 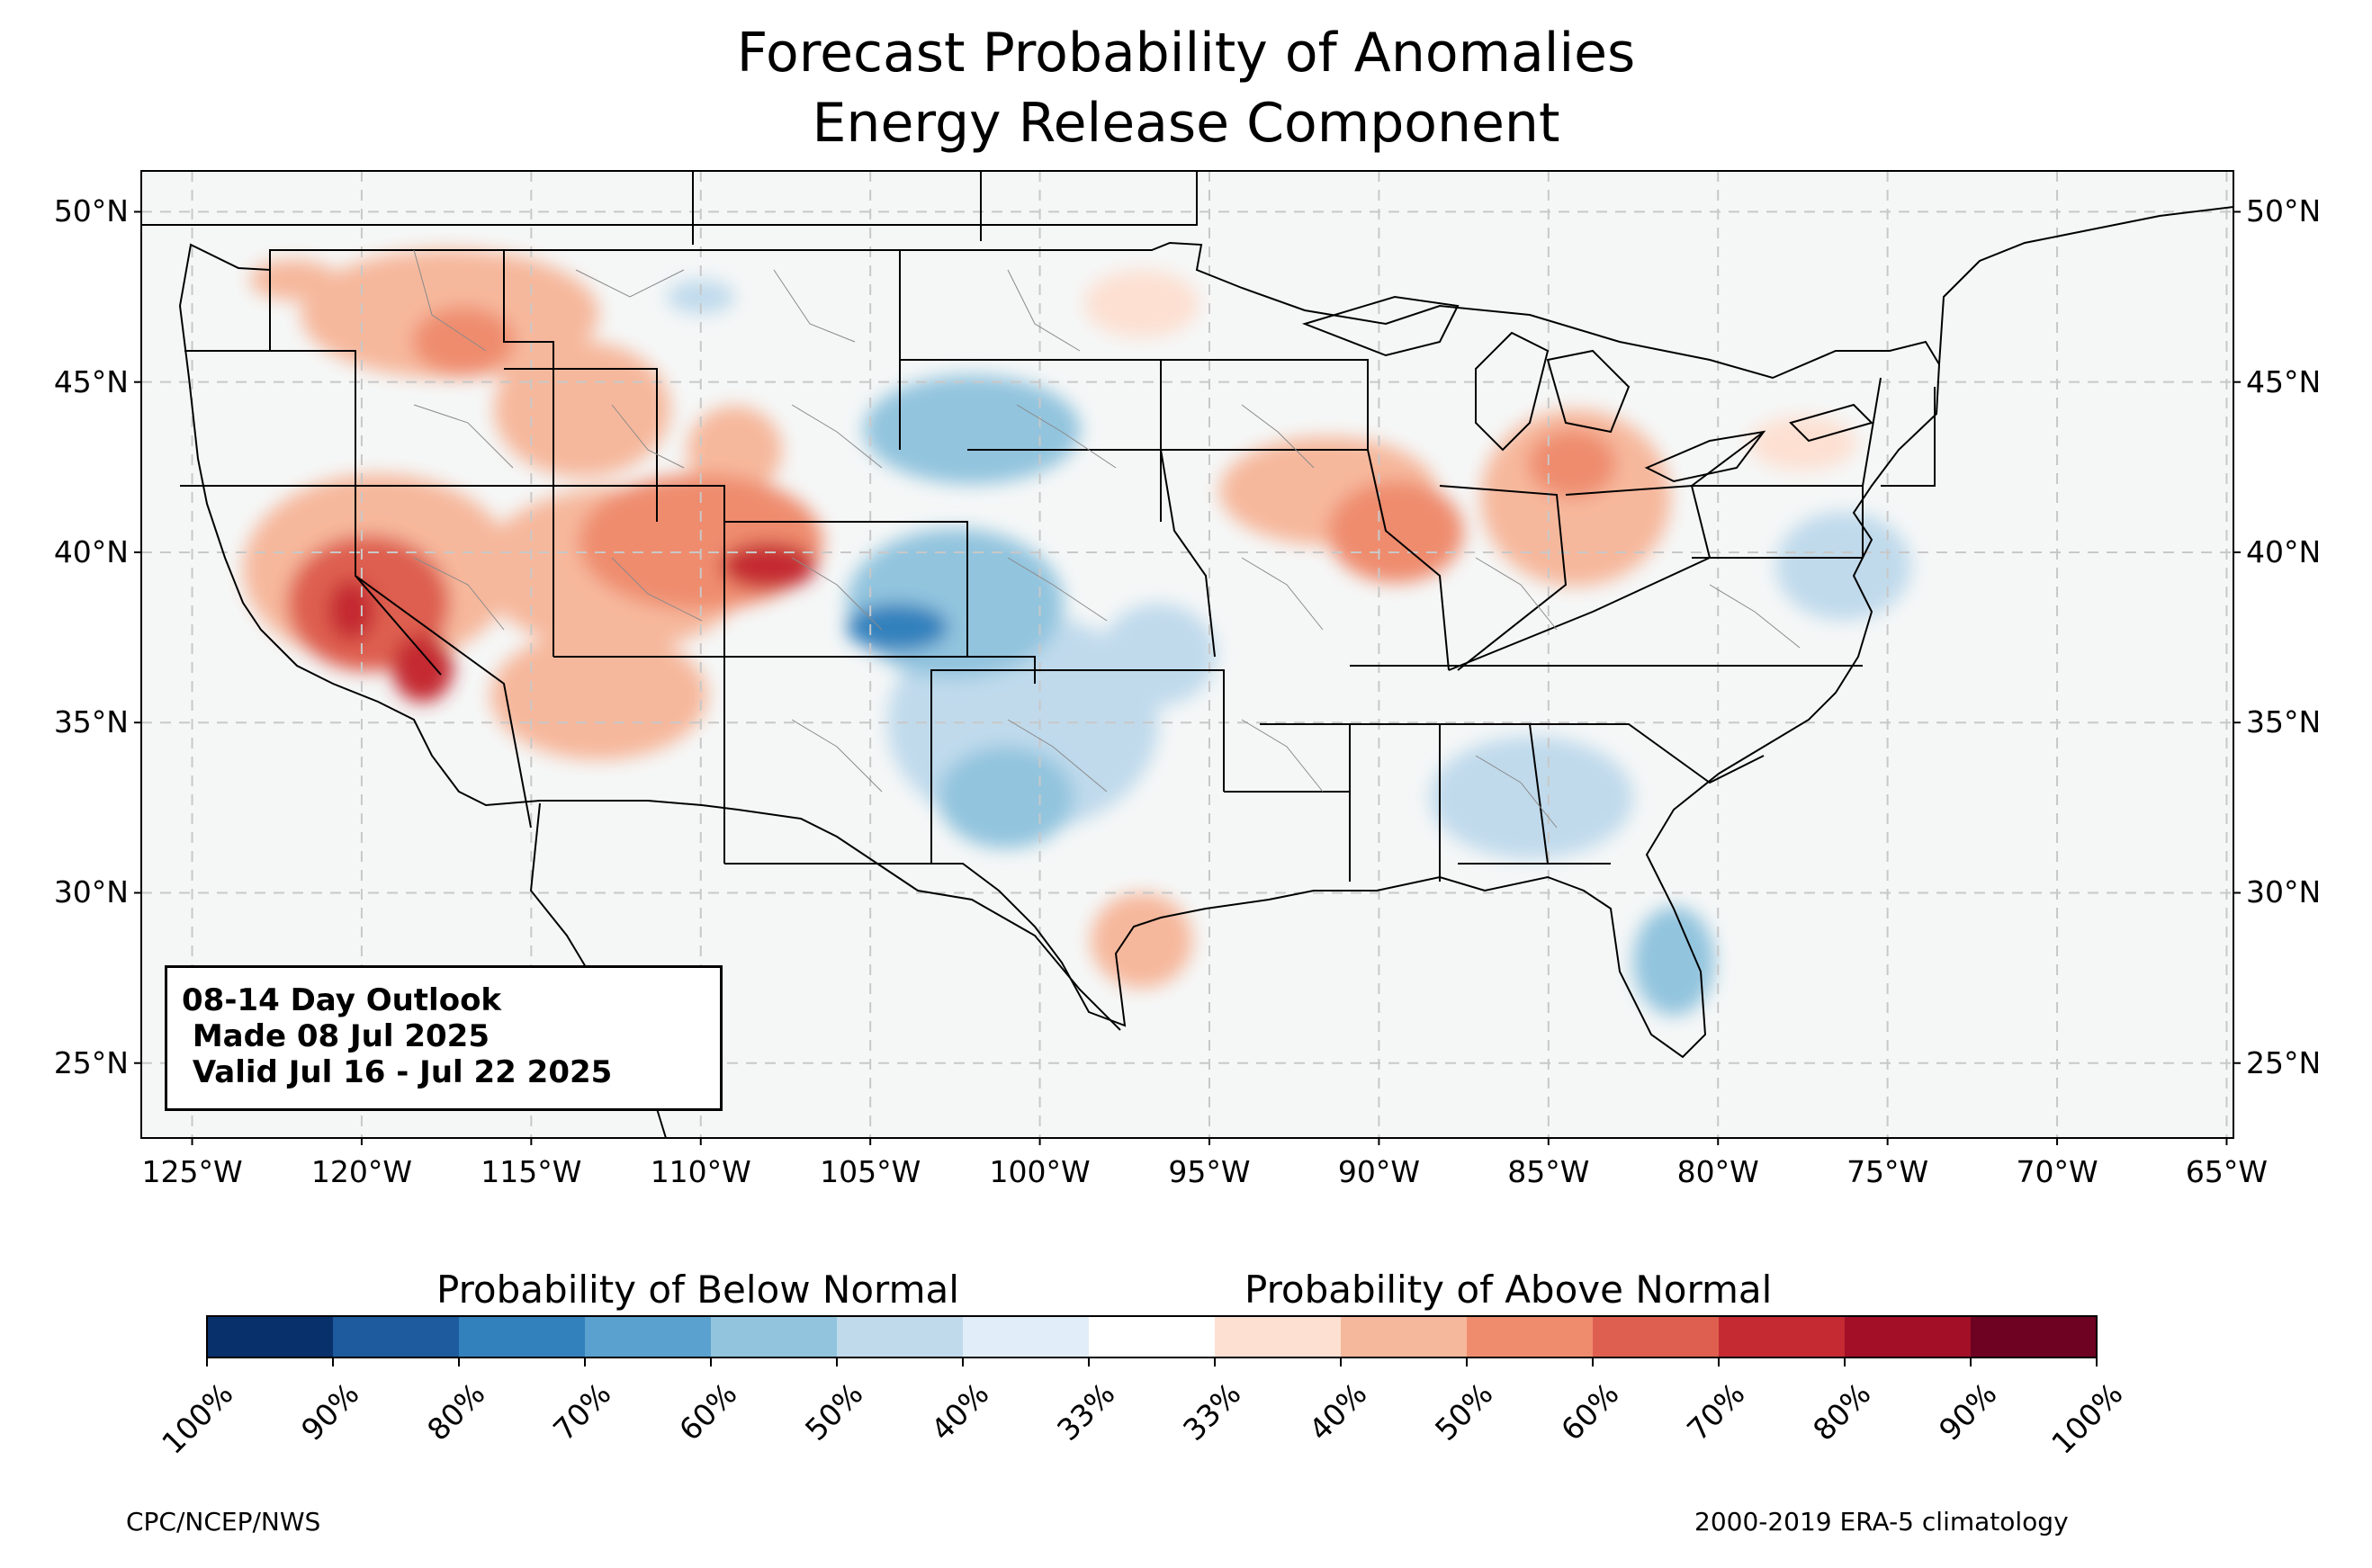 I want to click on valid-range: Valid Jul 16 - Jul 22 2025, so click(x=398, y=1072).